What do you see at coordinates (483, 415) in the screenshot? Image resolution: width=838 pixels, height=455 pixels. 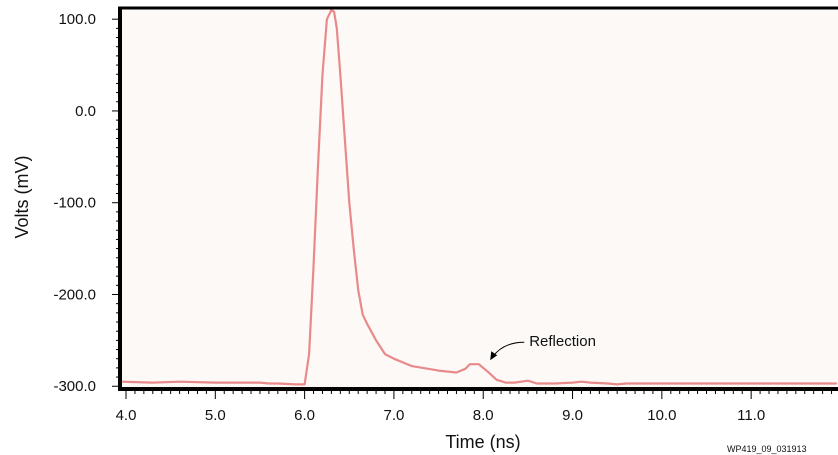 I see `x-tick-label: 8.0` at bounding box center [483, 415].